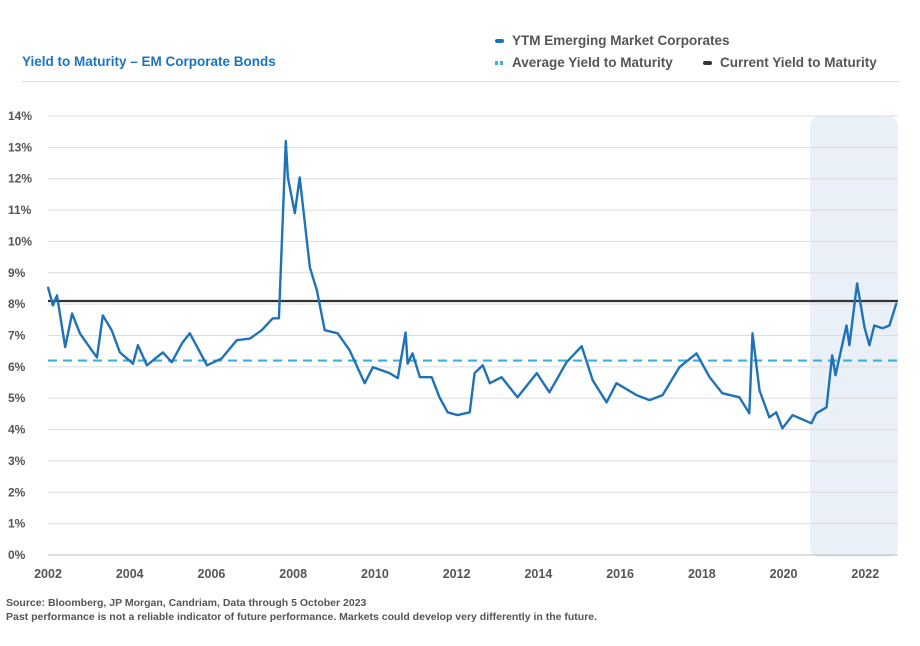  I want to click on y-tick-label: 3%, so click(17, 461).